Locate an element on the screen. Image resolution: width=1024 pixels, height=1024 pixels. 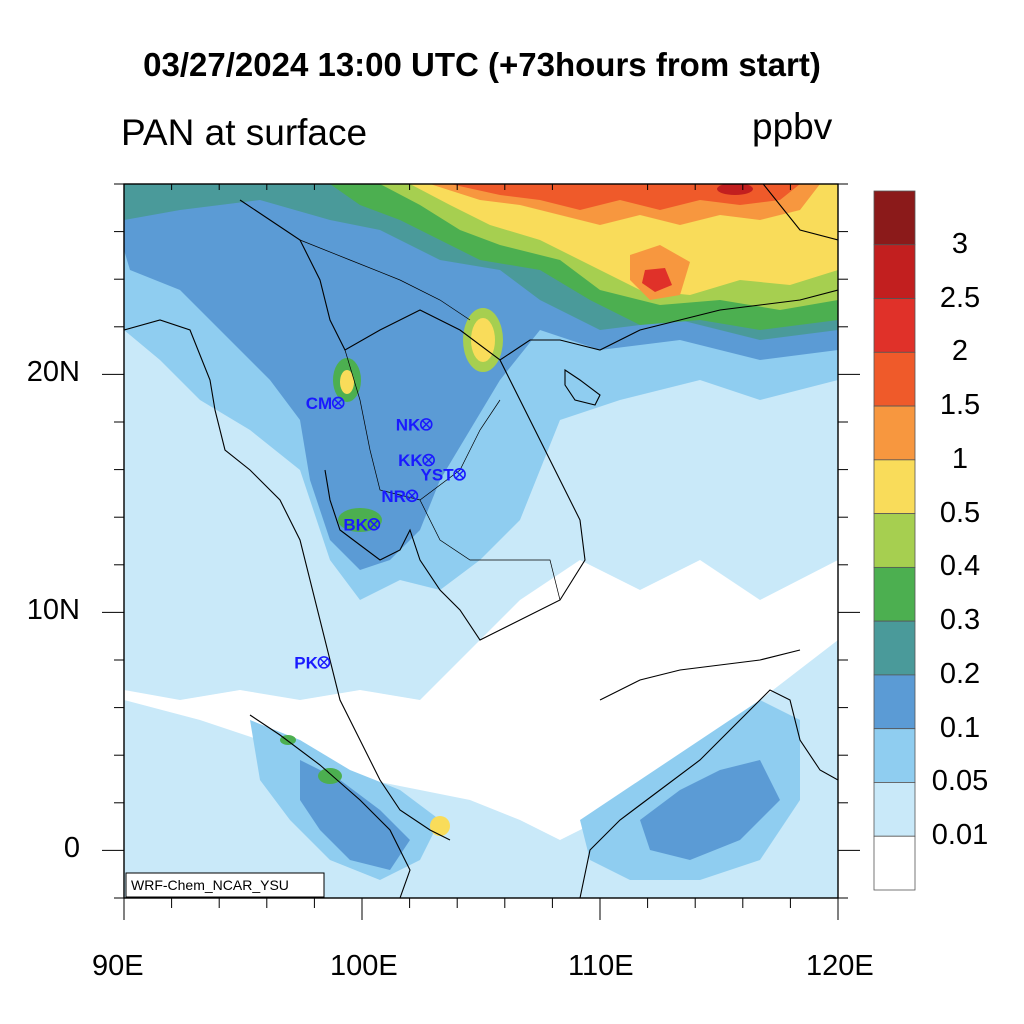
x-tick-label: 110E is located at coordinates (601, 966).